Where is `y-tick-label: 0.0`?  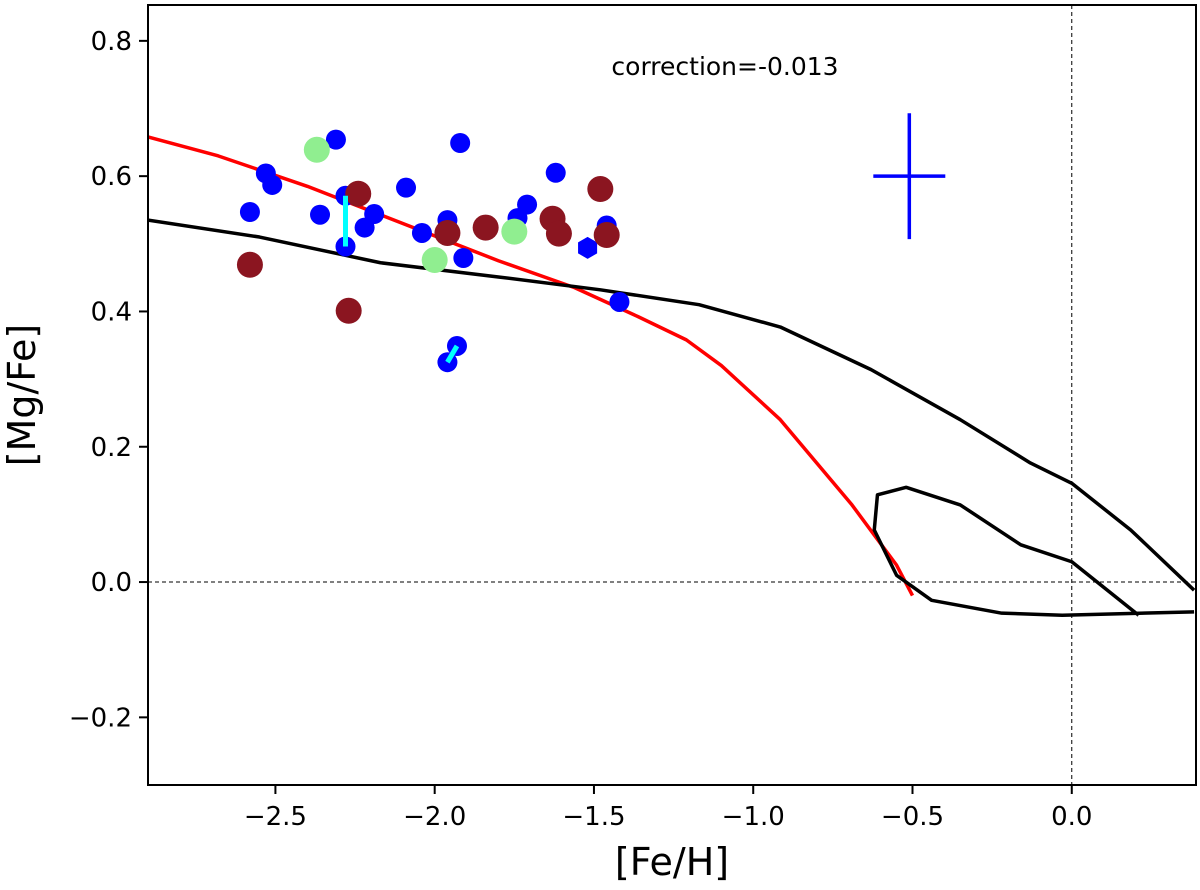
y-tick-label: 0.0 is located at coordinates (111, 583).